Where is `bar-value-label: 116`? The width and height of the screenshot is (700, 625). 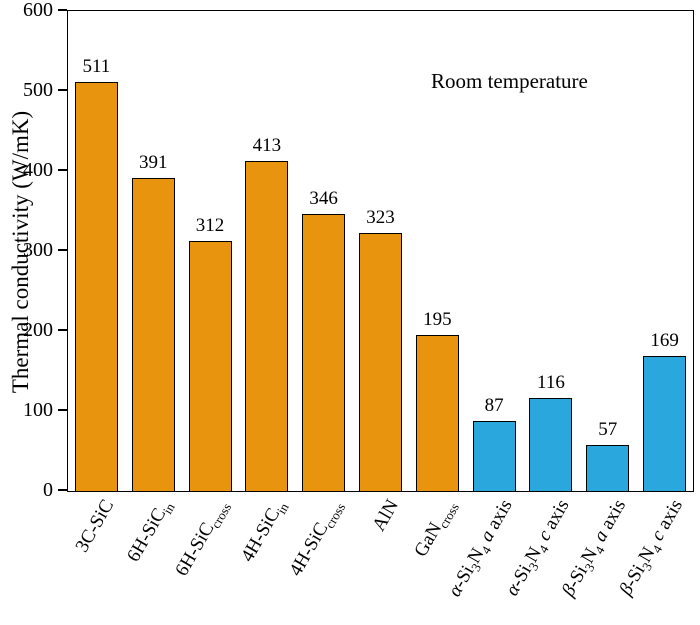
bar-value-label: 116 is located at coordinates (551, 383).